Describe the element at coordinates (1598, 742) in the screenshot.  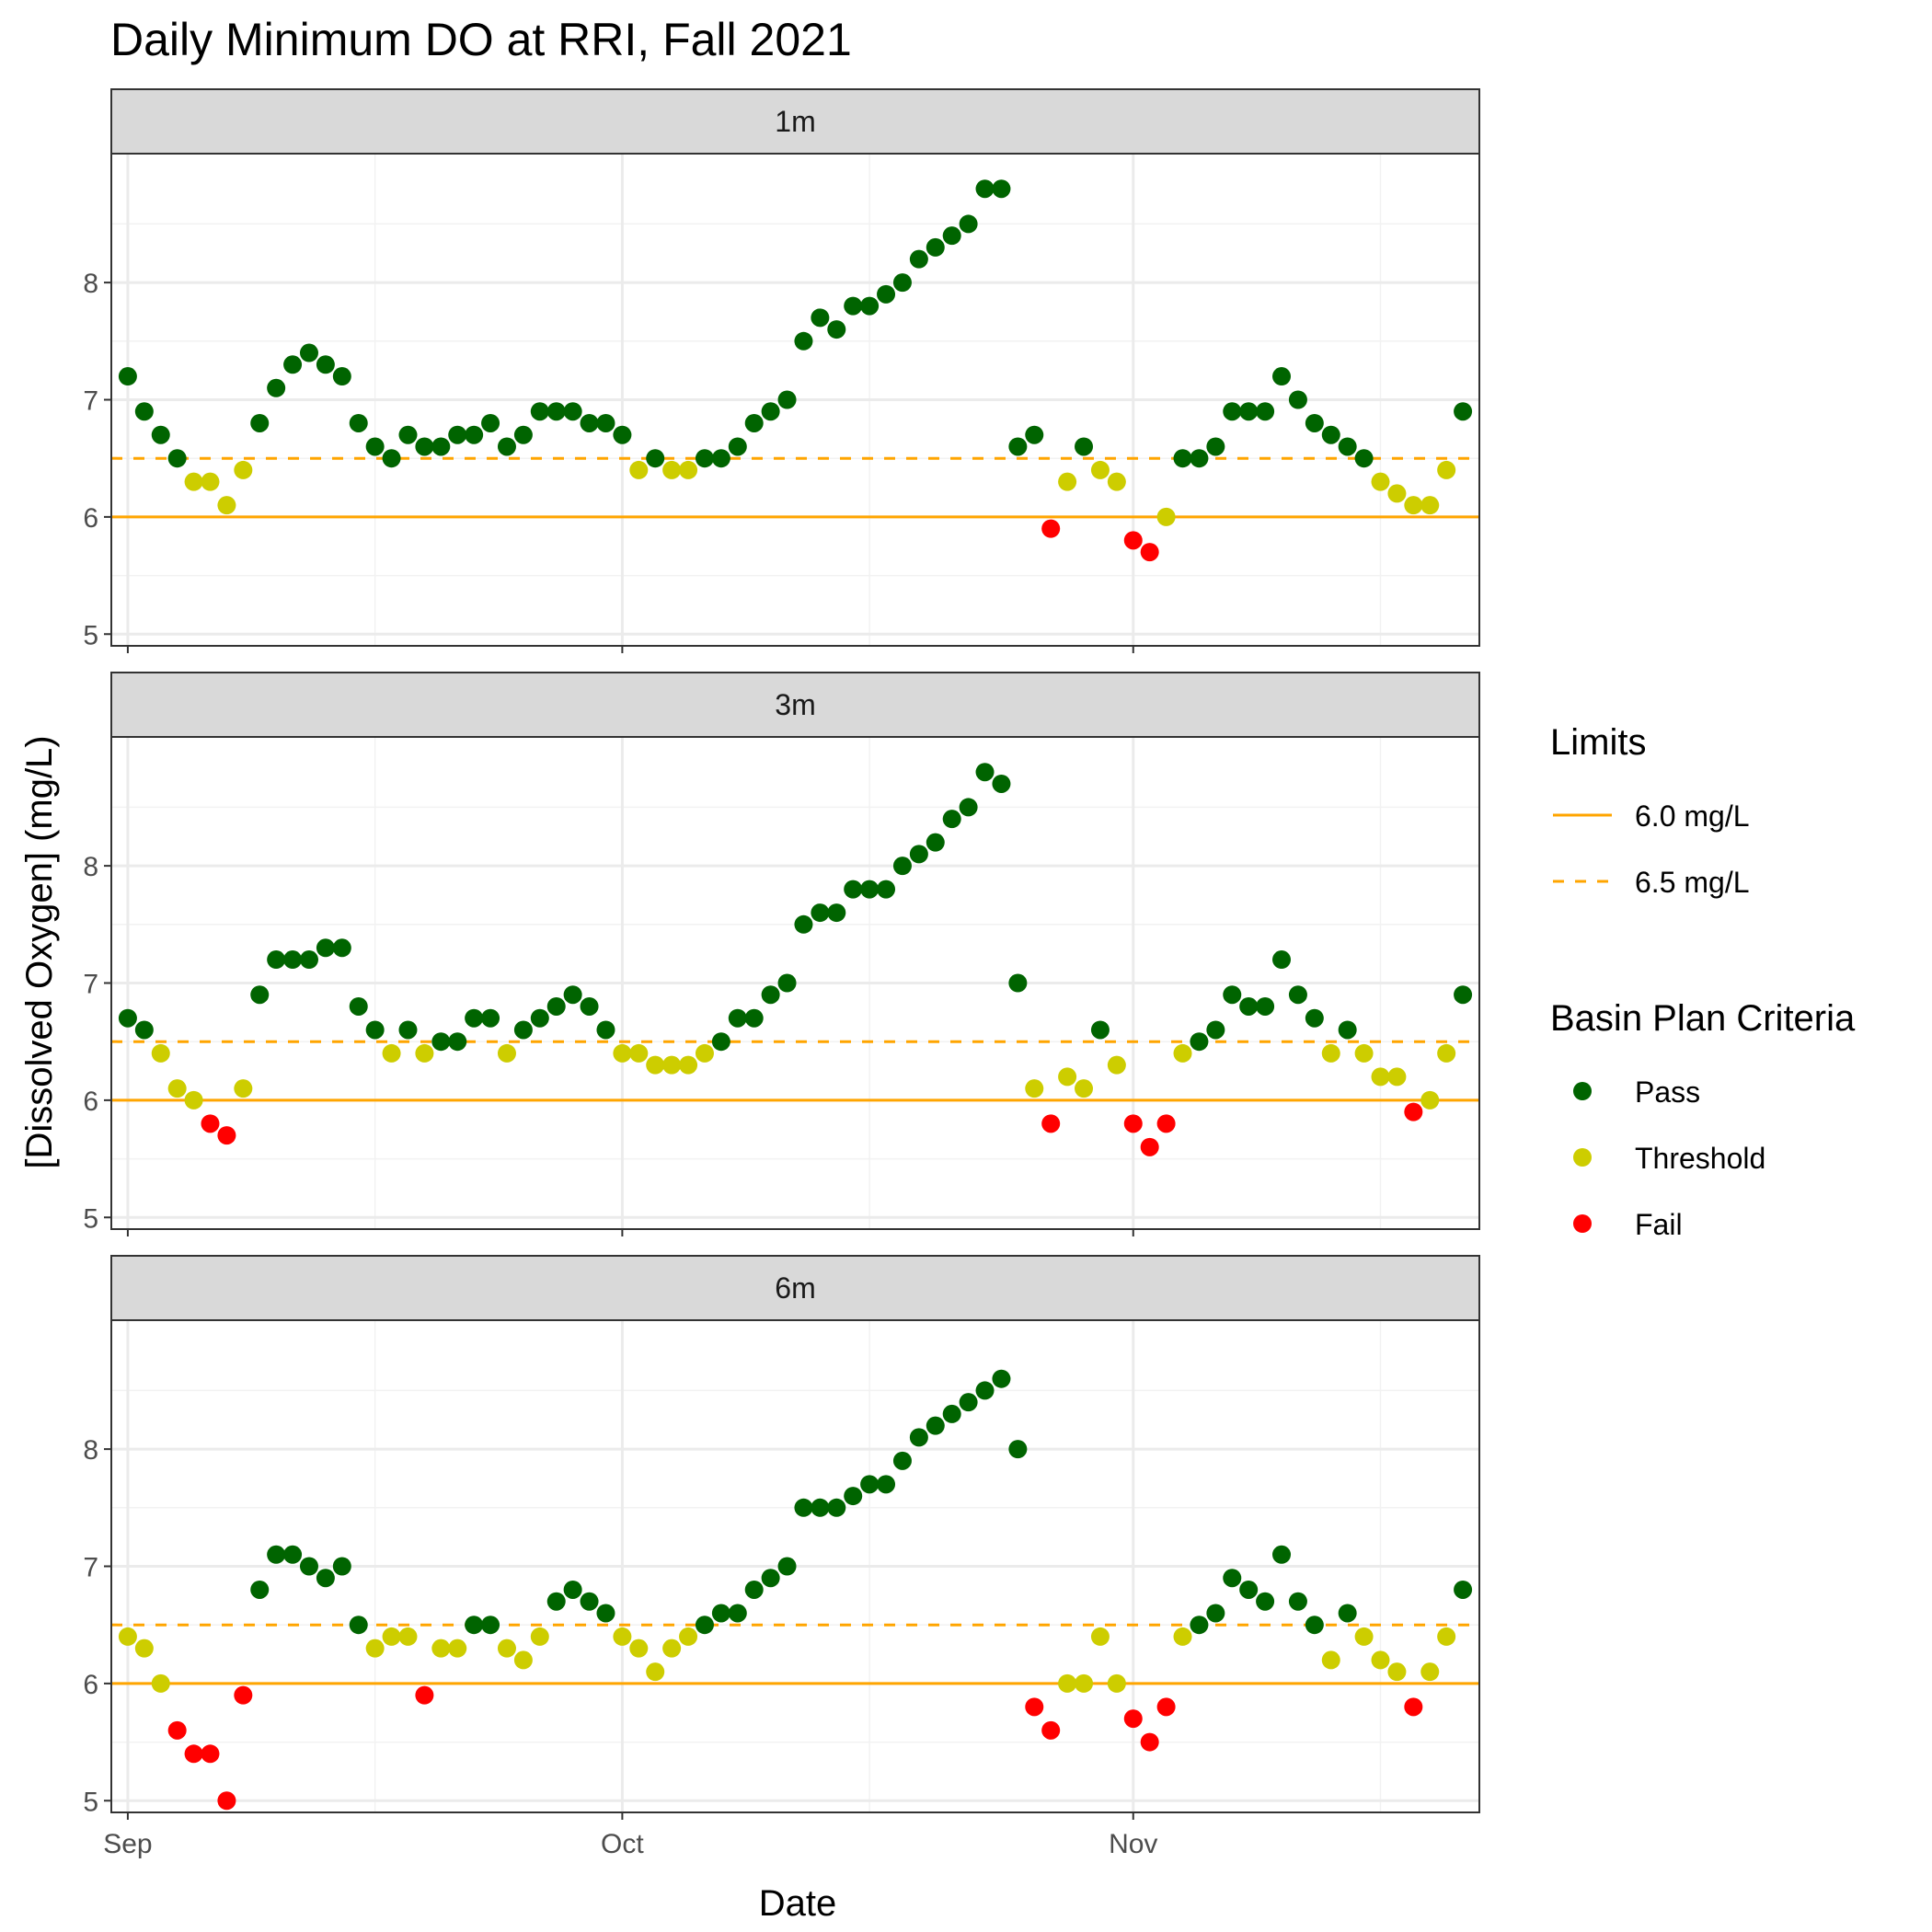
I see `legend-limits-title: Limits` at that location.